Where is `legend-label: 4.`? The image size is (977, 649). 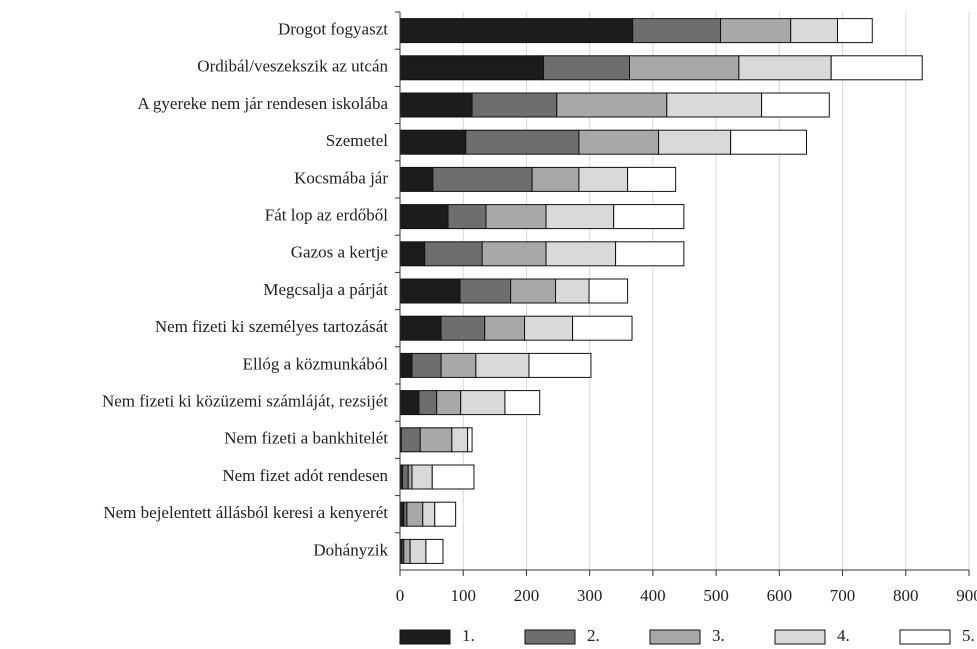 legend-label: 4. is located at coordinates (843, 635).